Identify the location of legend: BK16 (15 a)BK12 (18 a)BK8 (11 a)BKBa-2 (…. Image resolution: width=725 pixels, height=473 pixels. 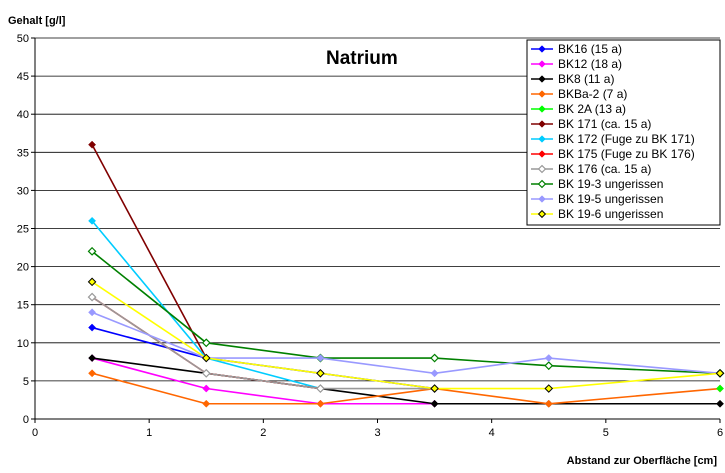
(623, 132).